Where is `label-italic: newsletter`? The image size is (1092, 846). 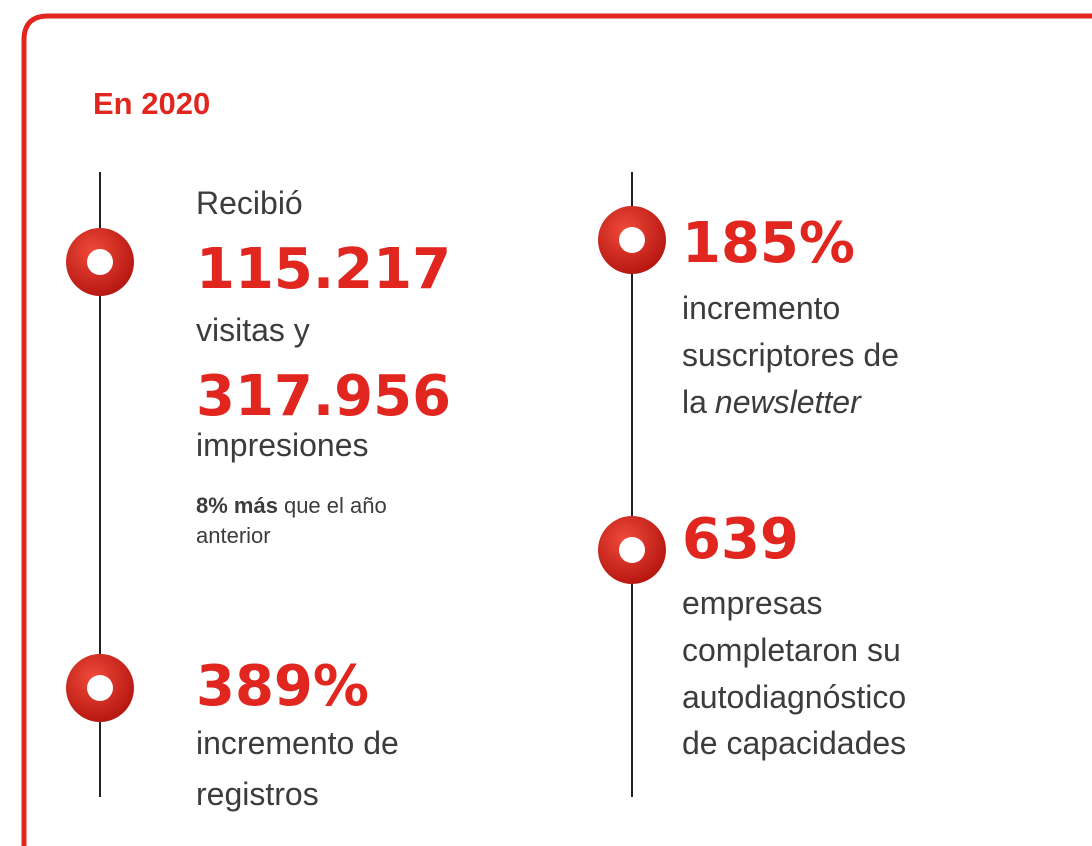 label-italic: newsletter is located at coordinates (788, 402).